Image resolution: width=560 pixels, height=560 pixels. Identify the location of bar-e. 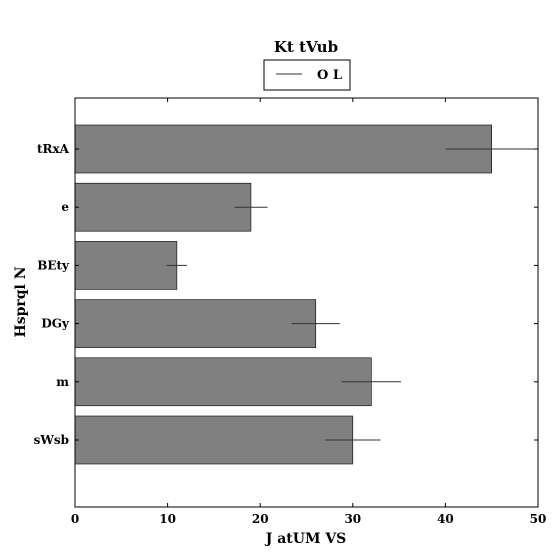
(163, 207).